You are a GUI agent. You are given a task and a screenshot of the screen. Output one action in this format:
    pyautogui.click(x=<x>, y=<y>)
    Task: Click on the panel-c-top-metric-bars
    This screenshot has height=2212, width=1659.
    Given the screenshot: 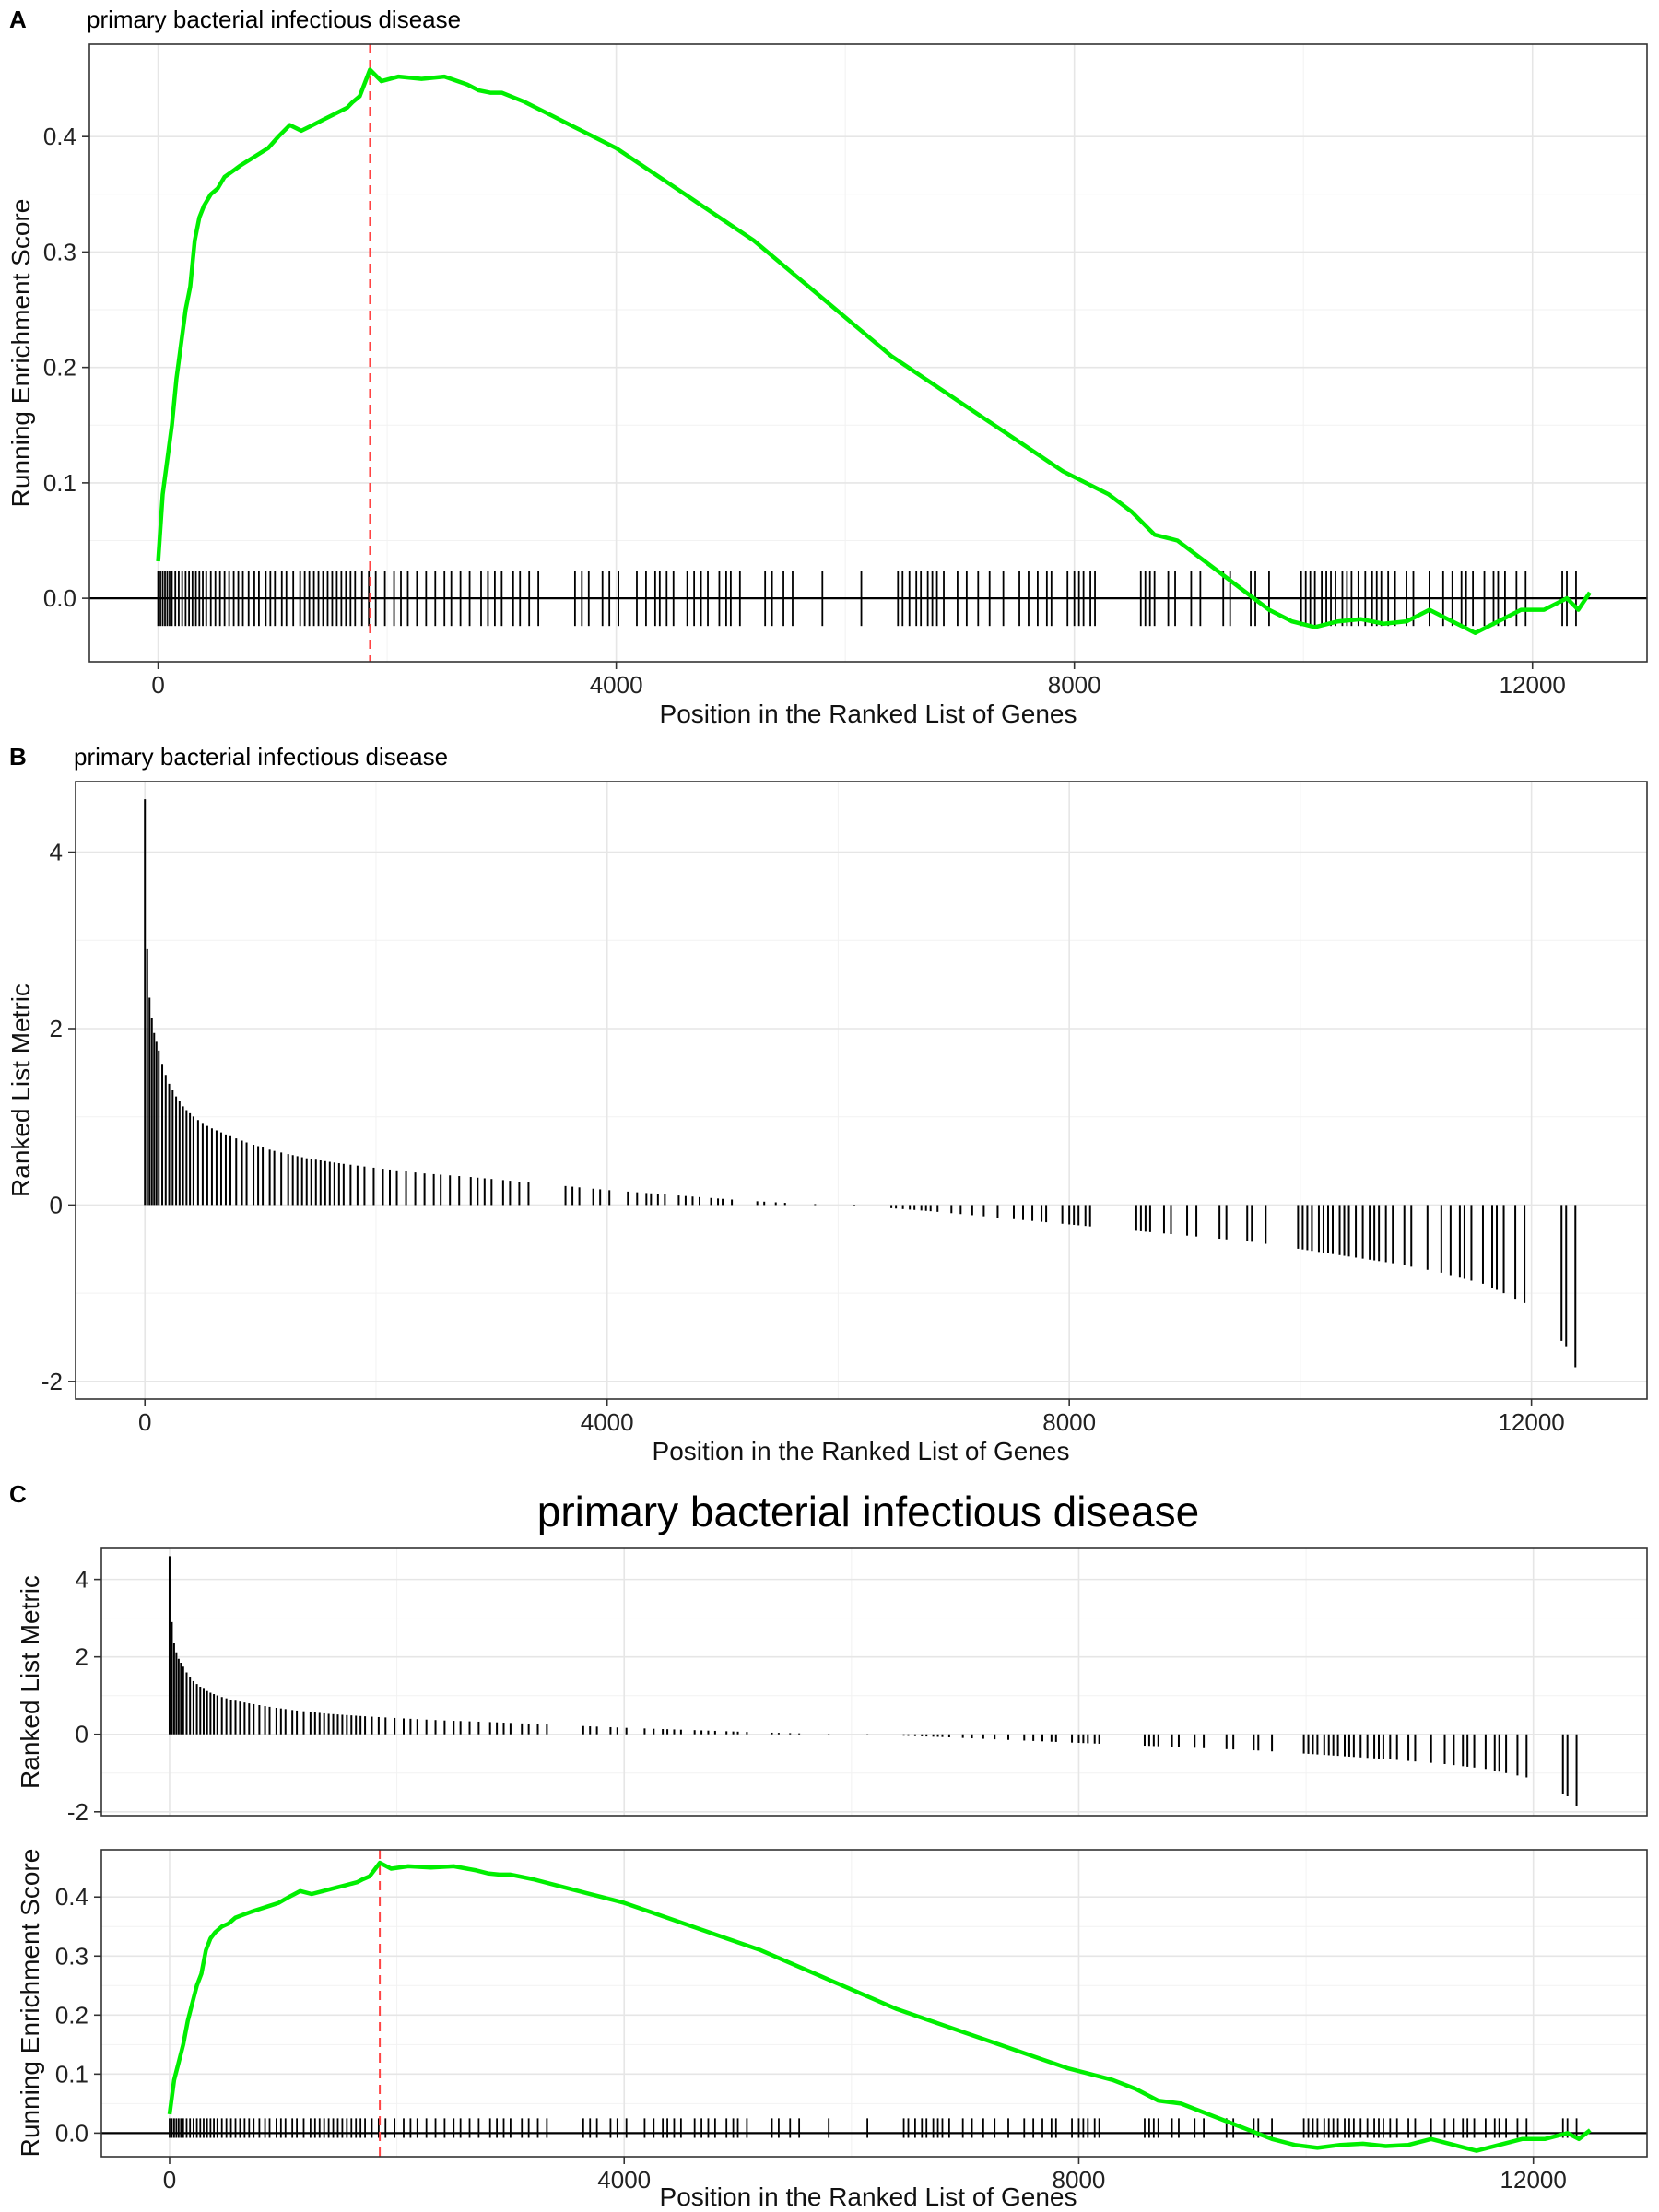 What is the action you would take?
    pyautogui.click(x=873, y=1681)
    